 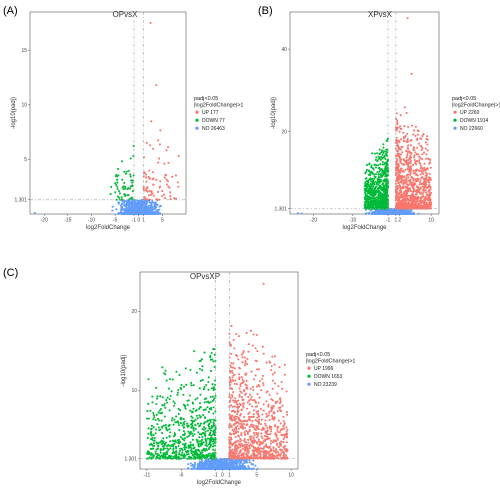 What do you see at coordinates (44, 221) in the screenshot?
I see `x-tick-label: -20` at bounding box center [44, 221].